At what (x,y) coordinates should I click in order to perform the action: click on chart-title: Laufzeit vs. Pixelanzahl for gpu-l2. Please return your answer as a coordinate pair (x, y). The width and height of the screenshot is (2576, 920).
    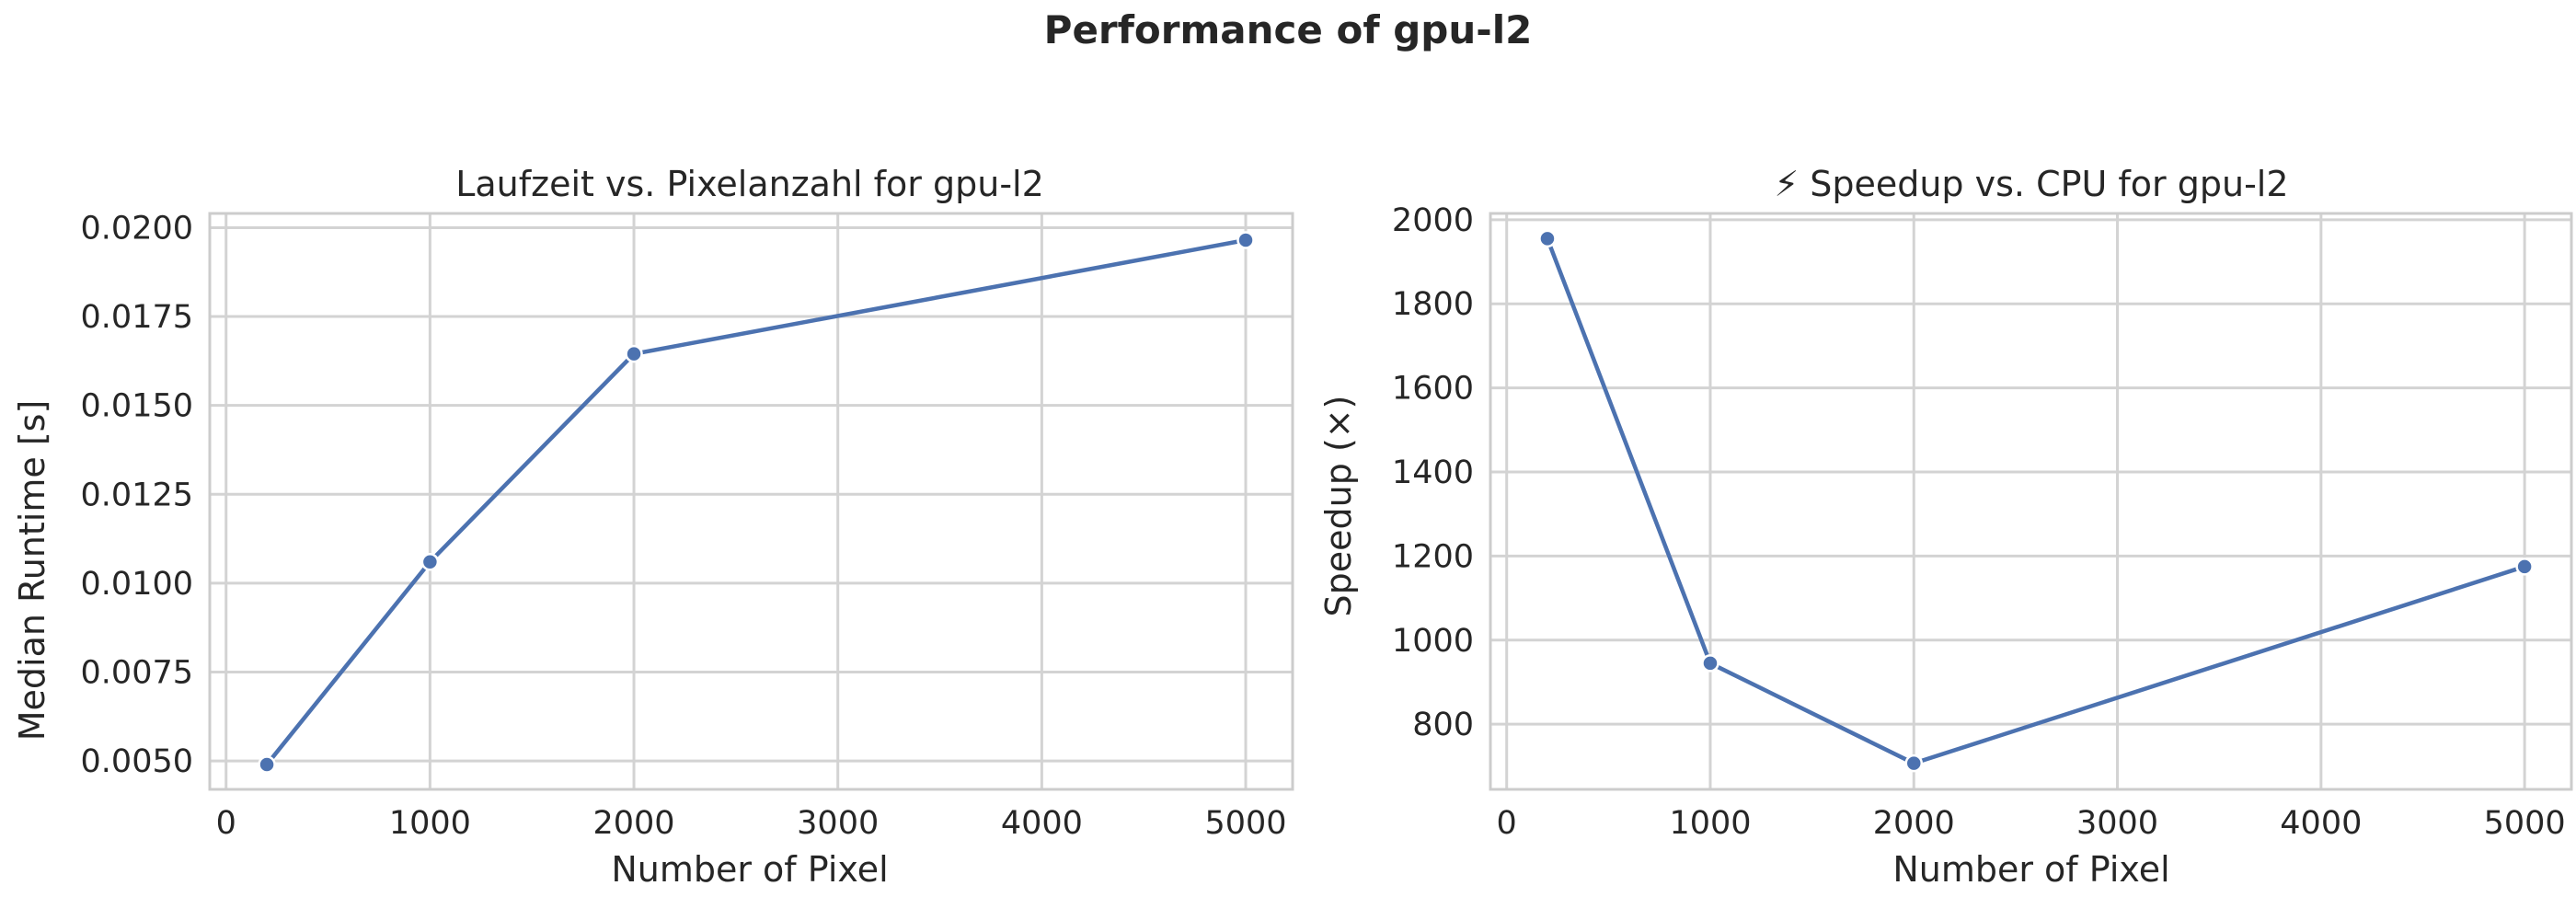
    Looking at the image, I should click on (749, 184).